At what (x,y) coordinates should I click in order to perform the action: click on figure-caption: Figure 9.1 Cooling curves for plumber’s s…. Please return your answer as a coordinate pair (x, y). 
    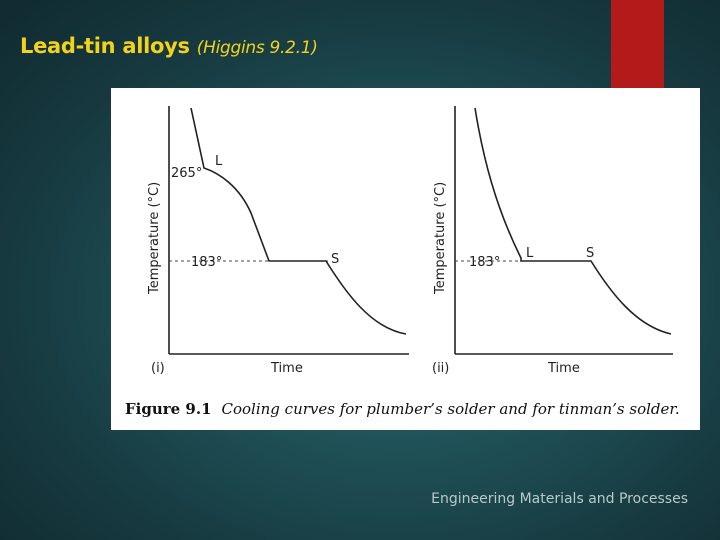
    Looking at the image, I should click on (410, 409).